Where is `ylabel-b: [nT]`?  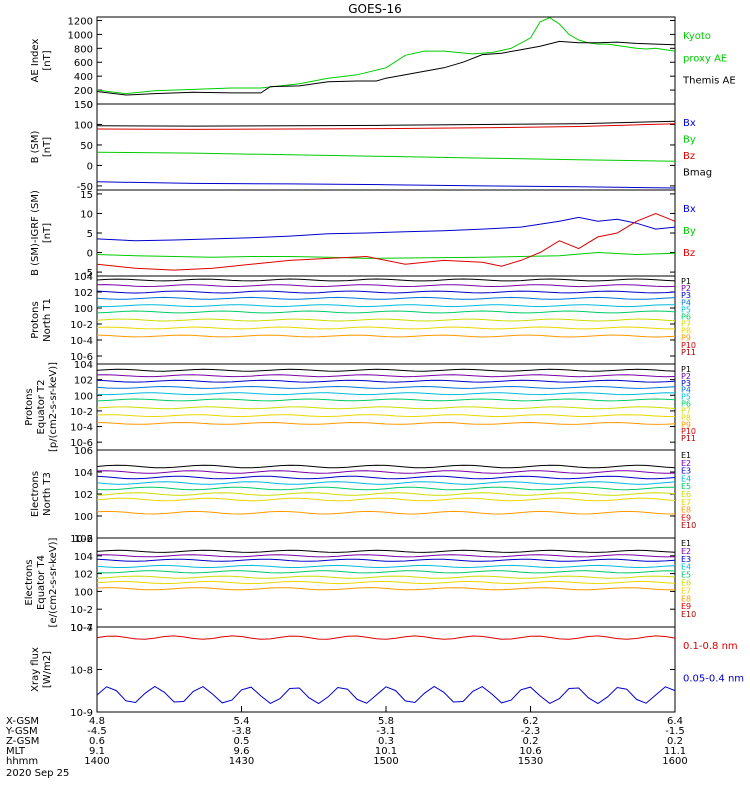
ylabel-b: [nT] is located at coordinates (47, 147).